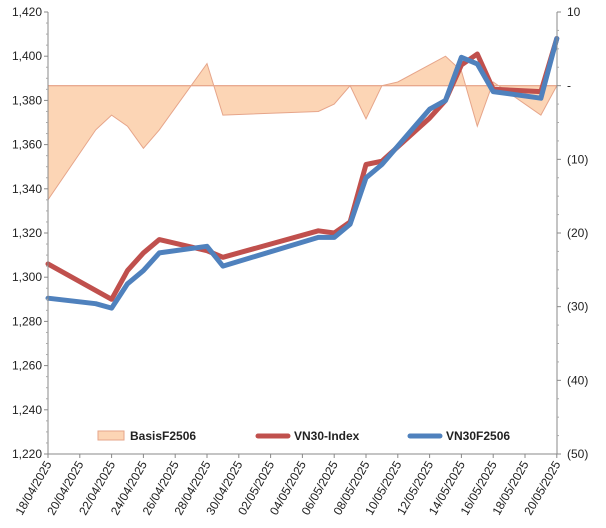 This screenshot has width=606, height=528. I want to click on legend-entry-basisf2506: BasisF2506, so click(146, 436).